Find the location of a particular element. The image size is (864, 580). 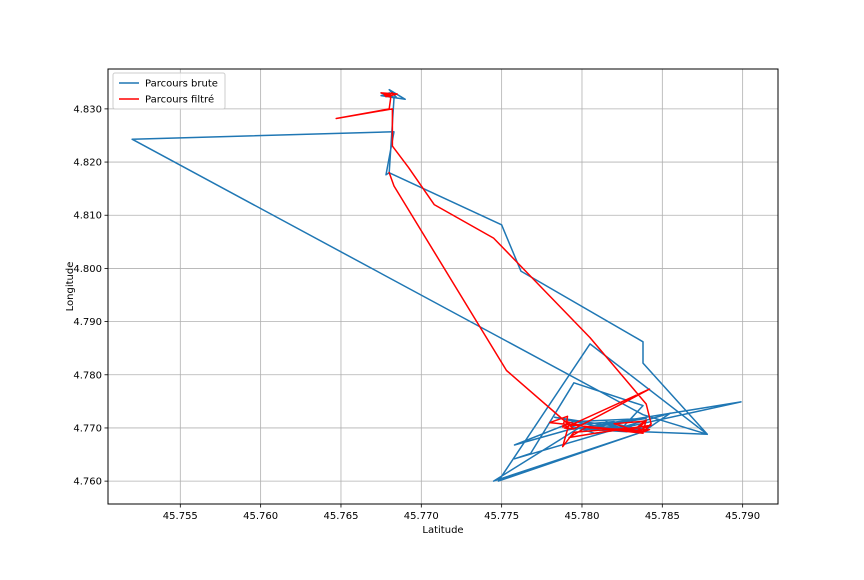

x-tick-label: 45.755 is located at coordinates (180, 516).